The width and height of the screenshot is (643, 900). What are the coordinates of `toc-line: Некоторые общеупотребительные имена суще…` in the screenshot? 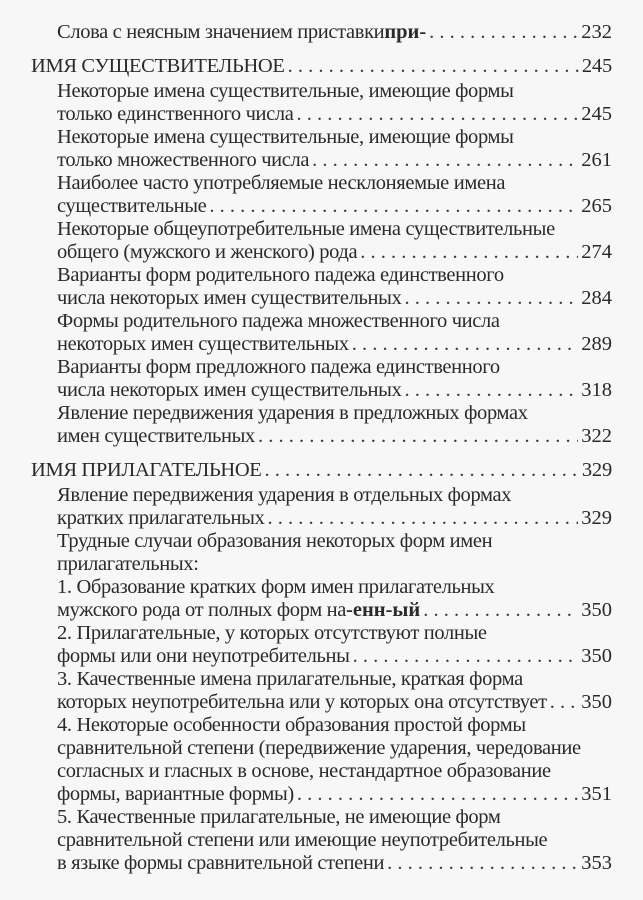 It's located at (321, 229).